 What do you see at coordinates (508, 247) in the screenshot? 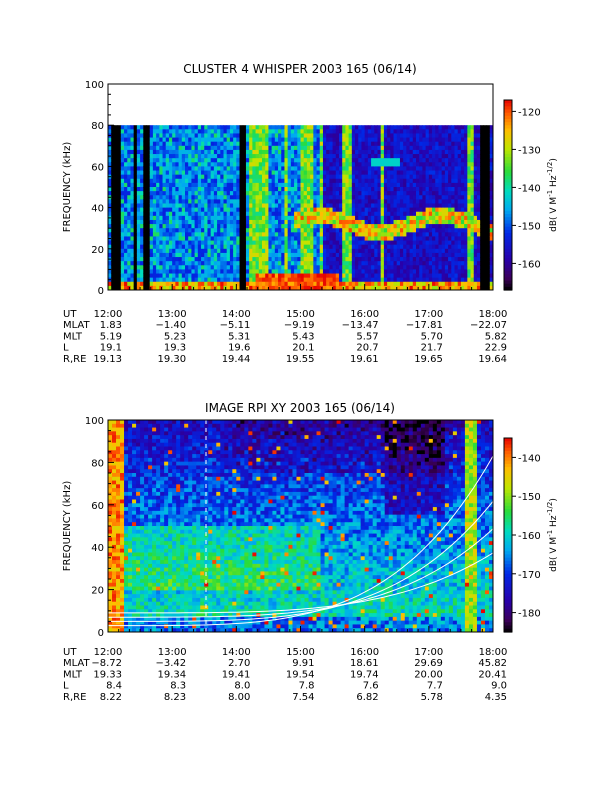
I see `colorbar-swatch` at bounding box center [508, 247].